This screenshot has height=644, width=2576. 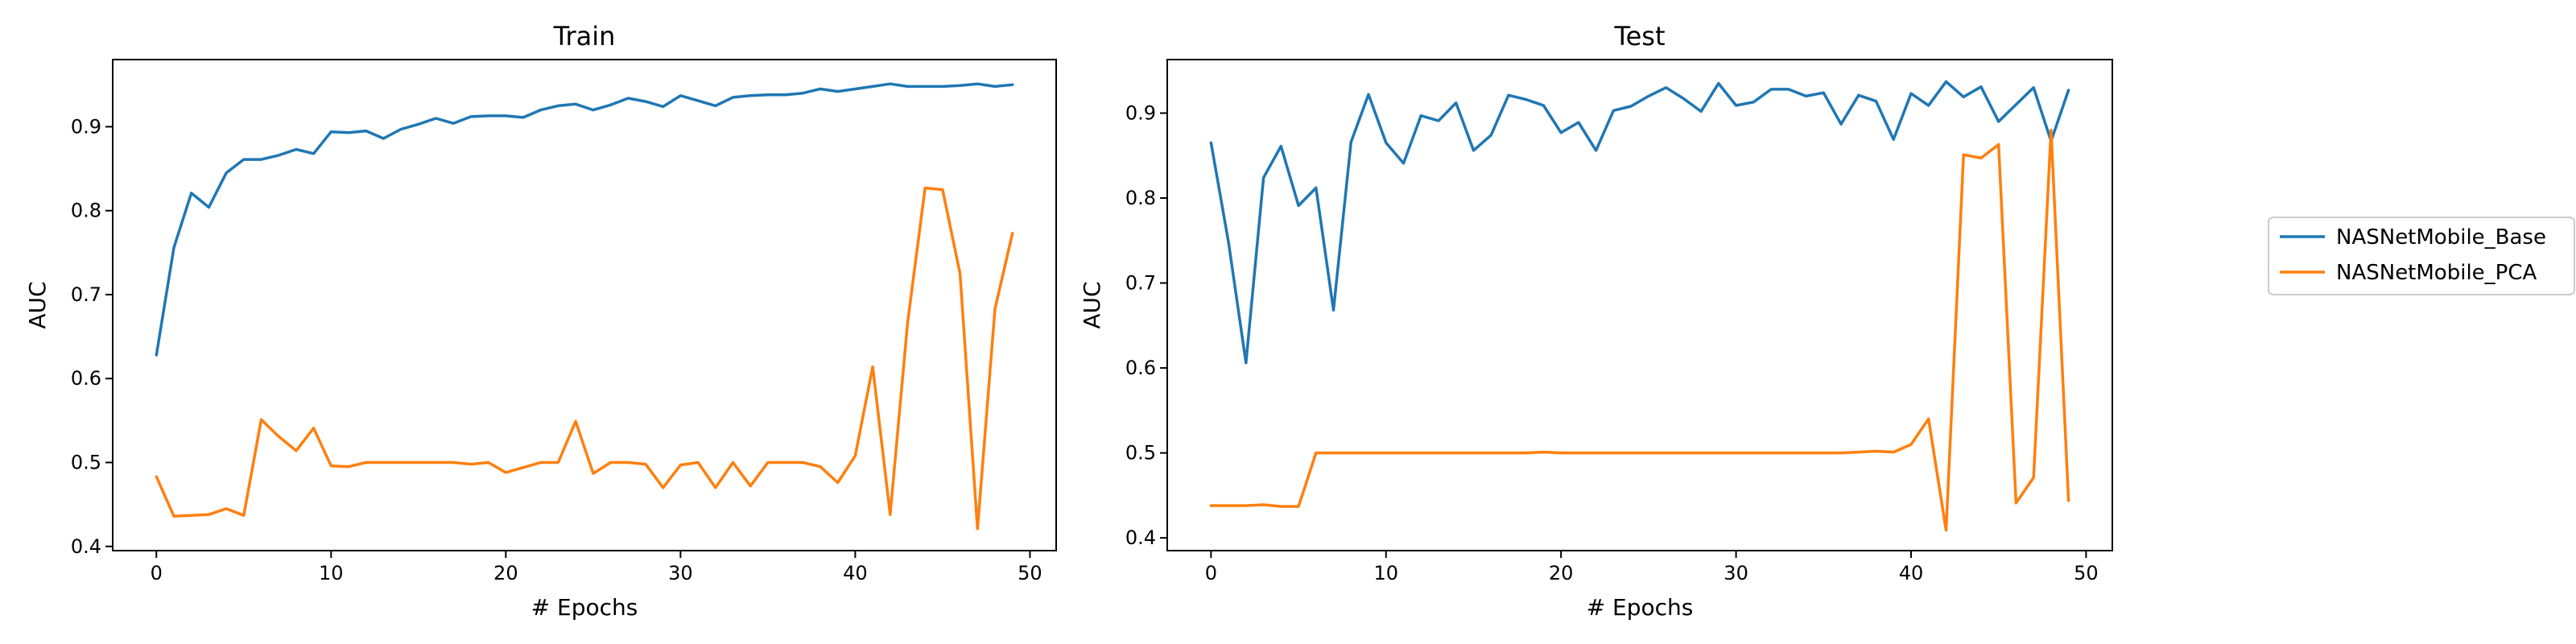 What do you see at coordinates (2436, 273) in the screenshot?
I see `legend-label-pca: NASNetMobile_PCA` at bounding box center [2436, 273].